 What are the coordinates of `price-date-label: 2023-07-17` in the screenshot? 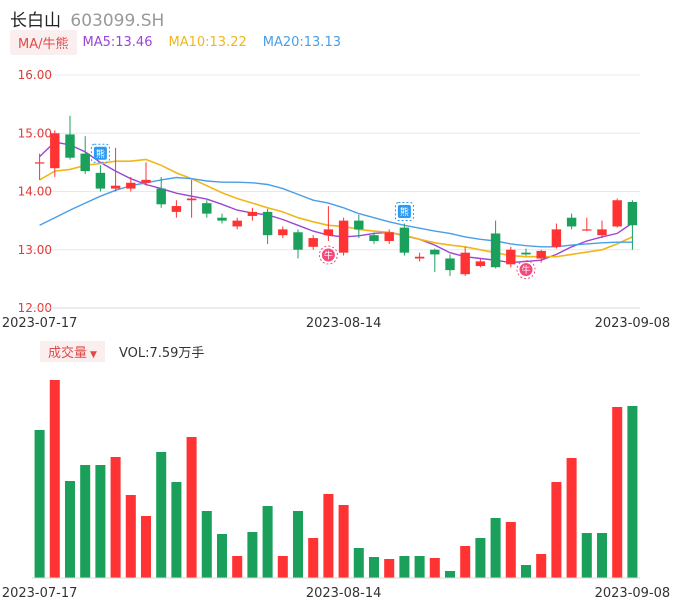 It's located at (40, 323).